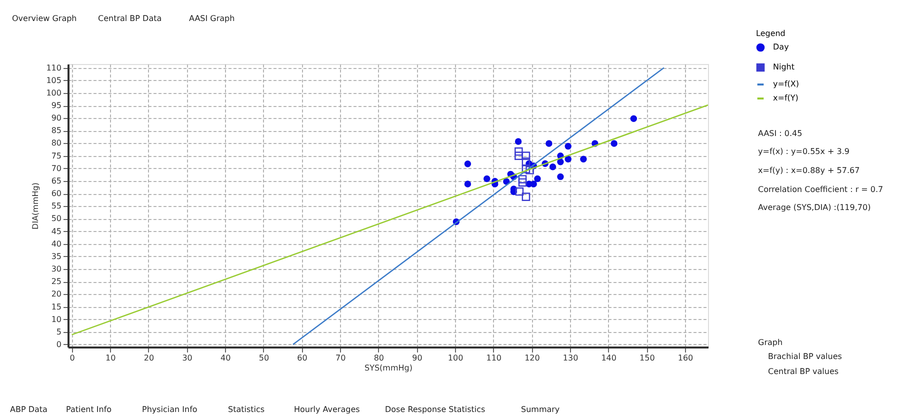 The image size is (920, 419). I want to click on y-tick-label: 100, so click(54, 93).